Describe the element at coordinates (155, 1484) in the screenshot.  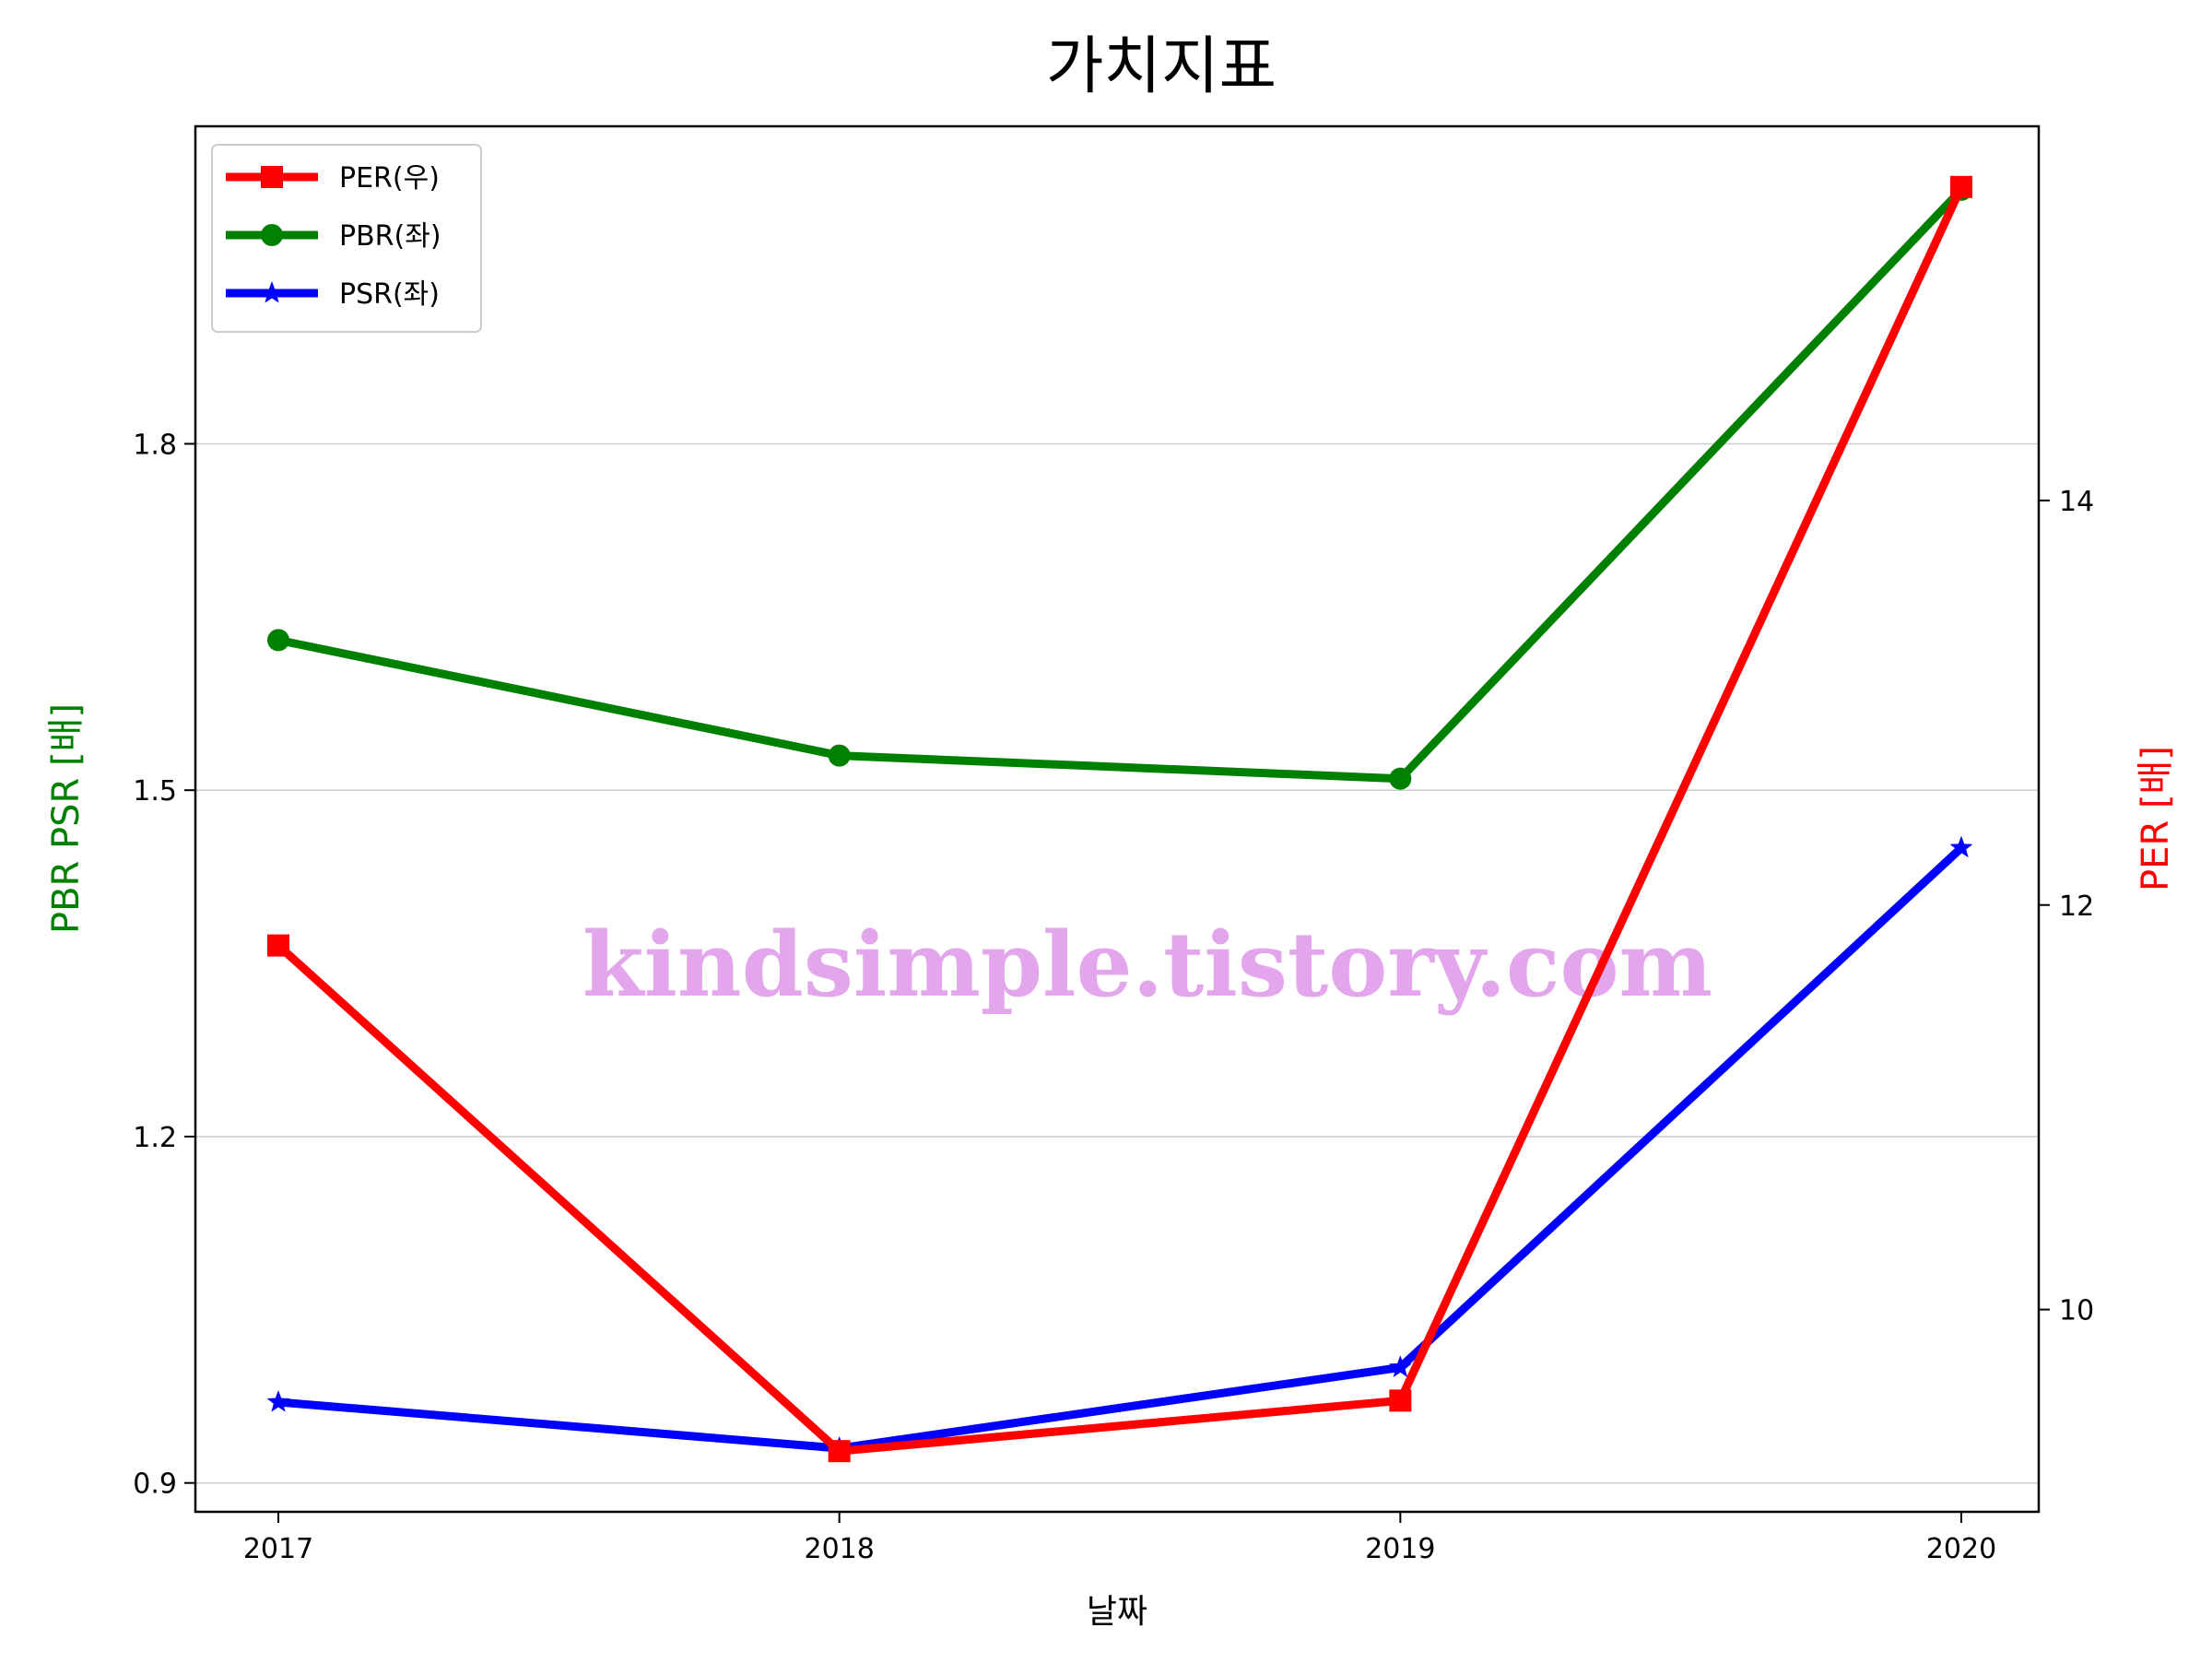
I see `y-left-tick-label: 0.9` at that location.